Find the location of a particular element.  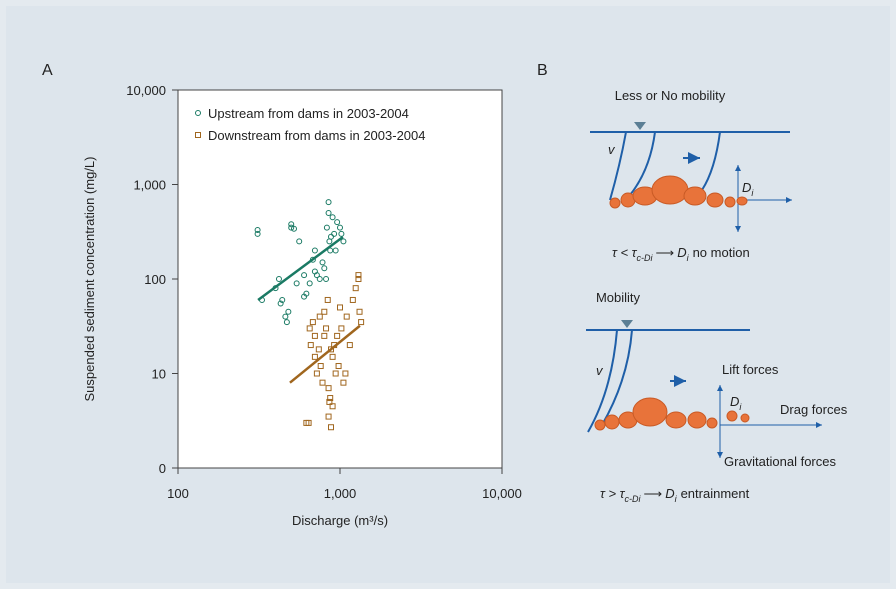

y-tick-label: 1,000 is located at coordinates (149, 185).